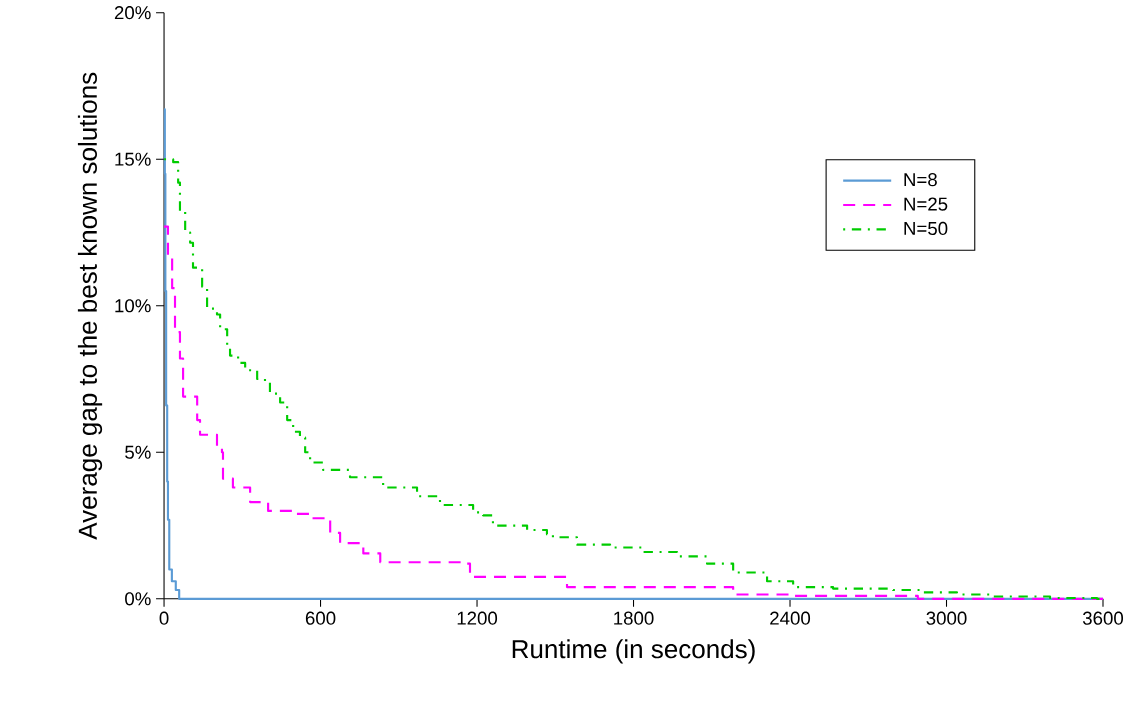  Describe the element at coordinates (790, 618) in the screenshot. I see `x-tick-label: 2400` at that location.